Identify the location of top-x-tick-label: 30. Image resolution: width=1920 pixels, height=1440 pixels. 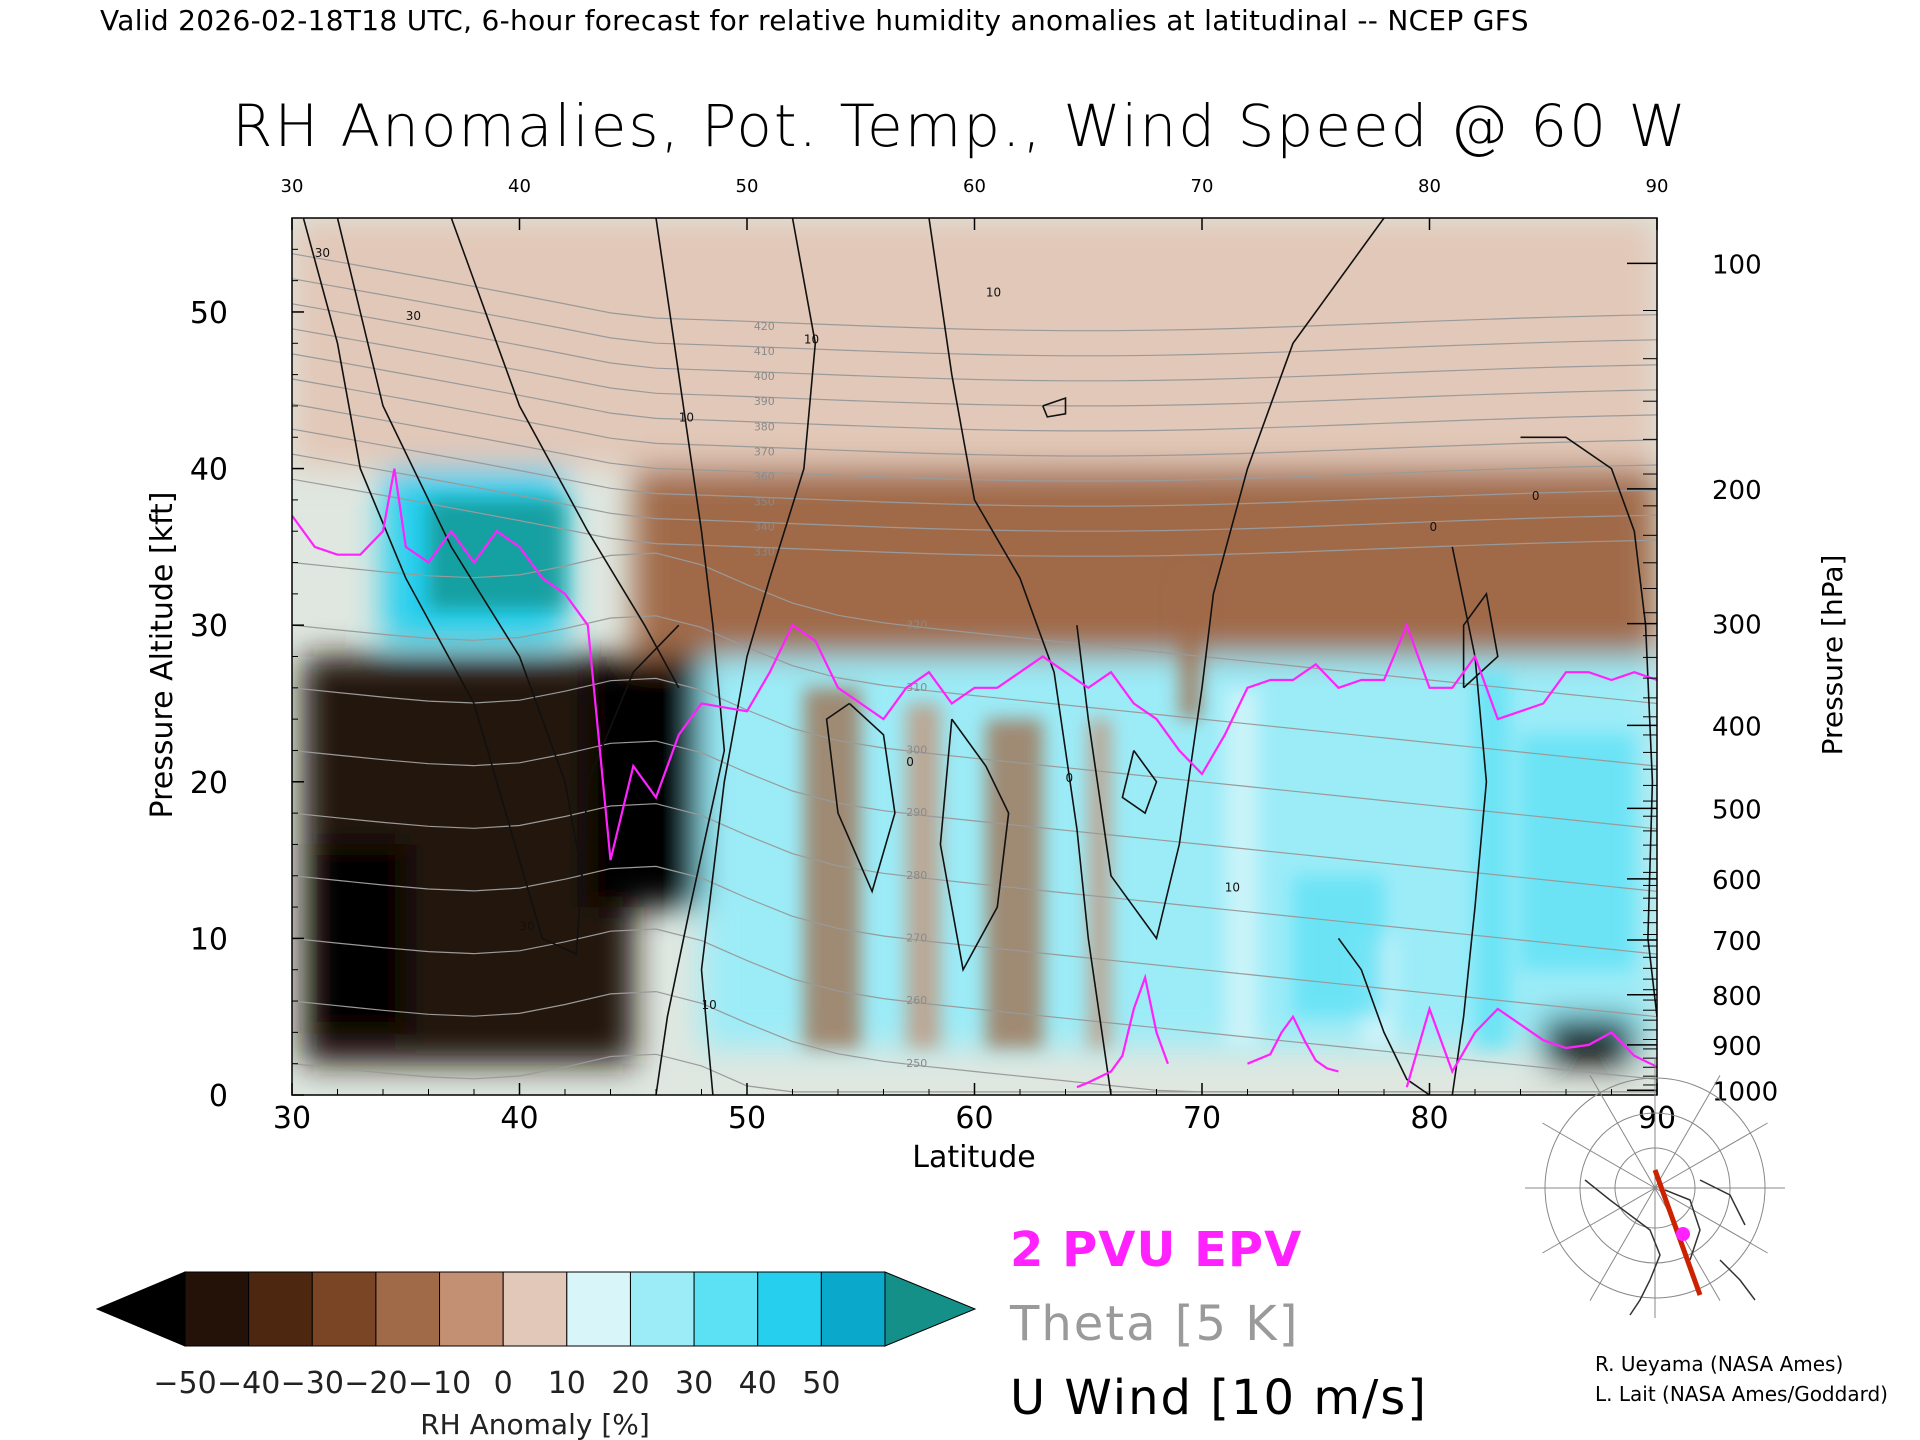
(292, 186).